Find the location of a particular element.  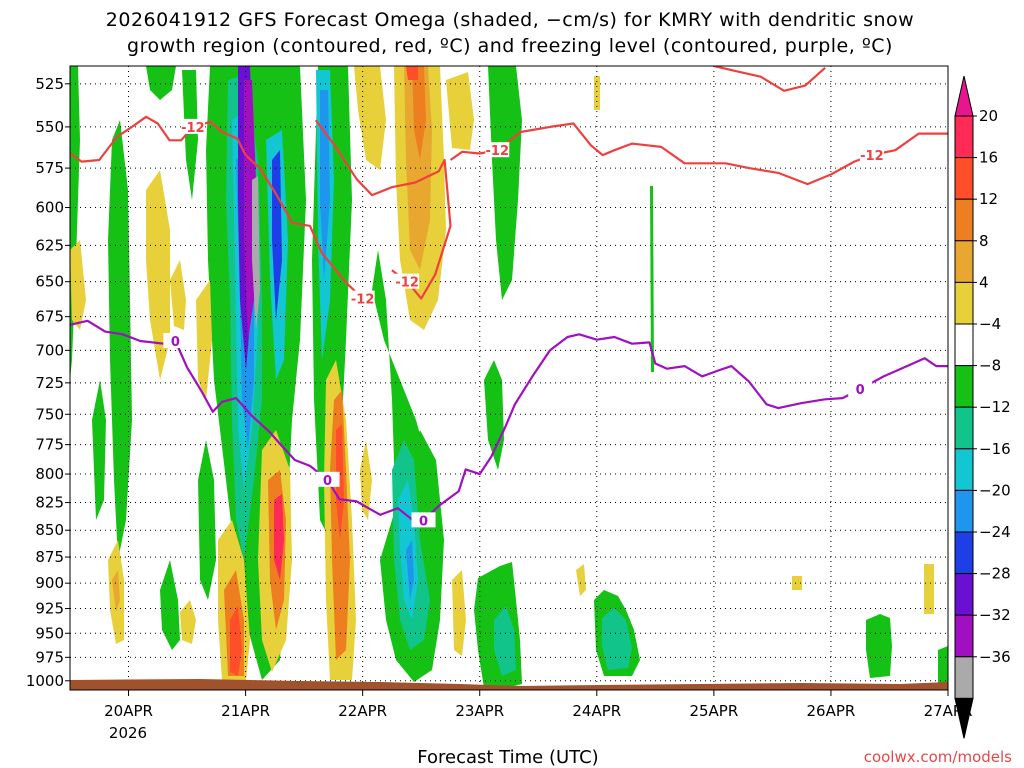

y-tick-label: 625 is located at coordinates (49, 245).